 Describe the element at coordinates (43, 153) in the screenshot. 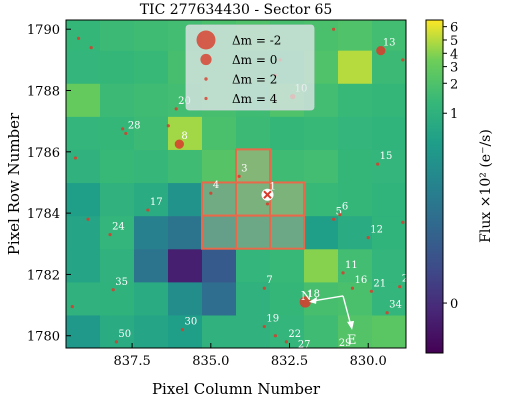

I see `y-tick-label: 1786` at that location.